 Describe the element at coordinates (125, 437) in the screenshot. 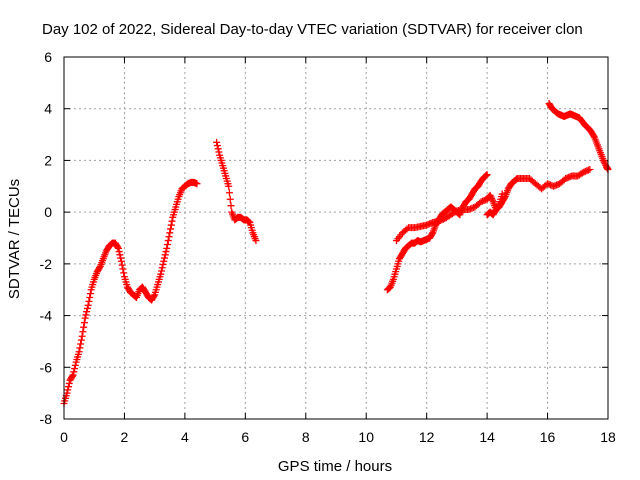

I see `x-tick-label: 2` at that location.